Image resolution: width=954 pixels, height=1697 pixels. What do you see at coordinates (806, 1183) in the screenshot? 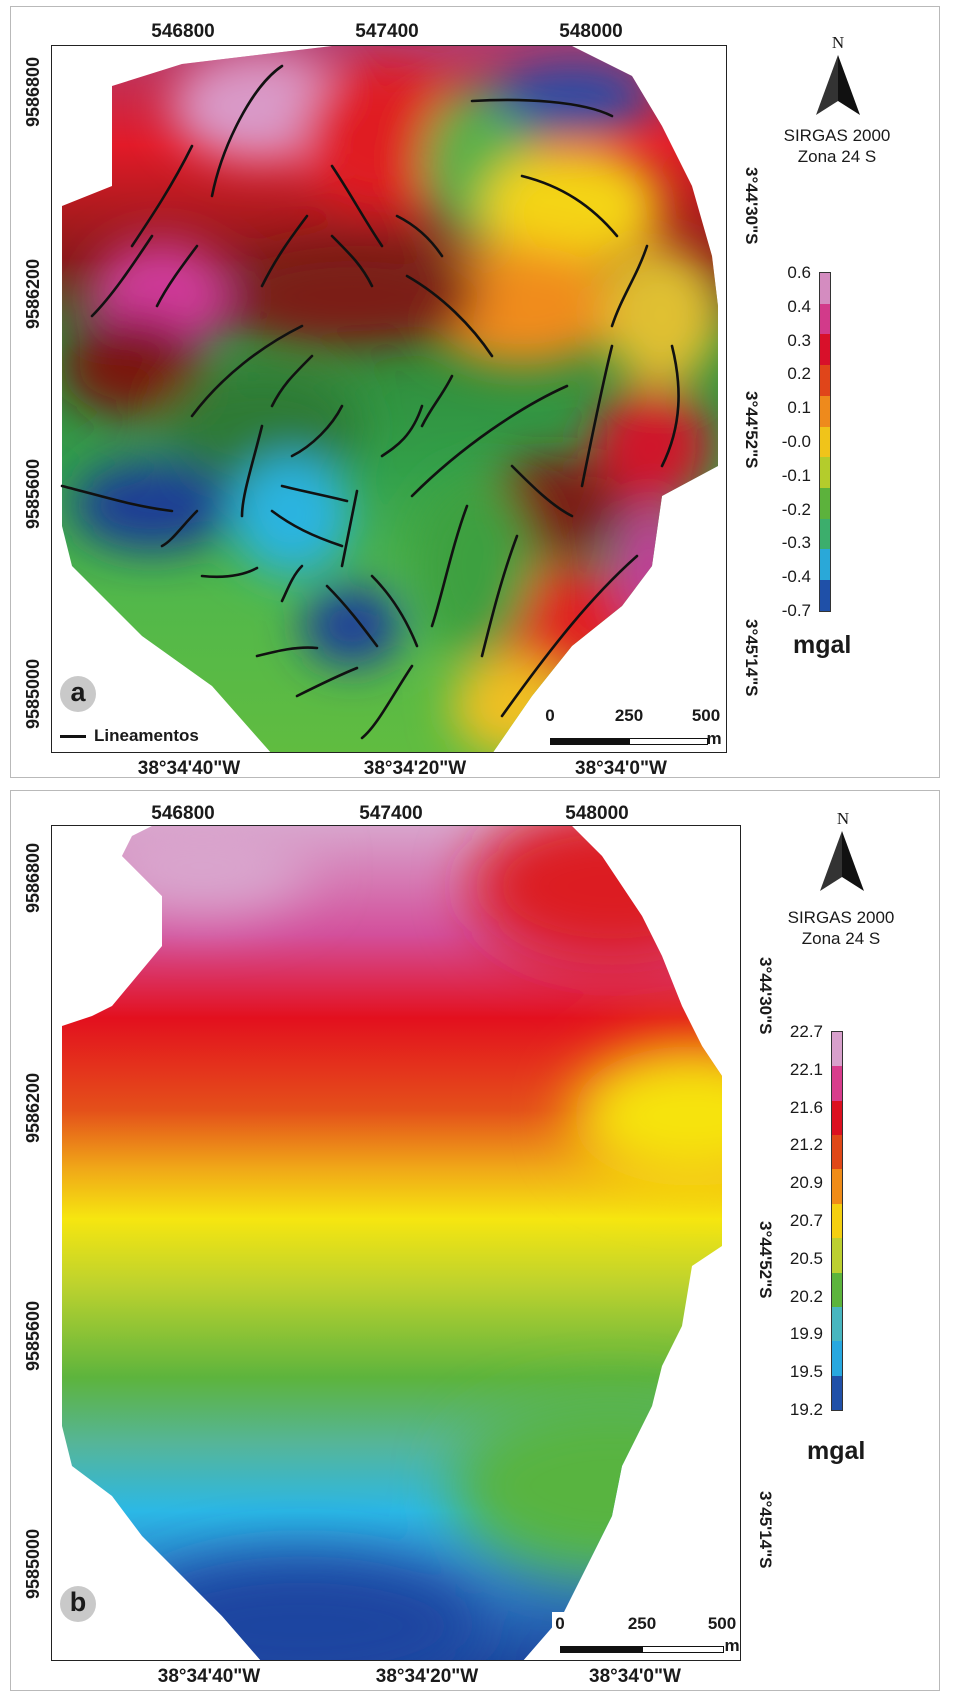
I see `color-scale-label: 20.9` at bounding box center [806, 1183].